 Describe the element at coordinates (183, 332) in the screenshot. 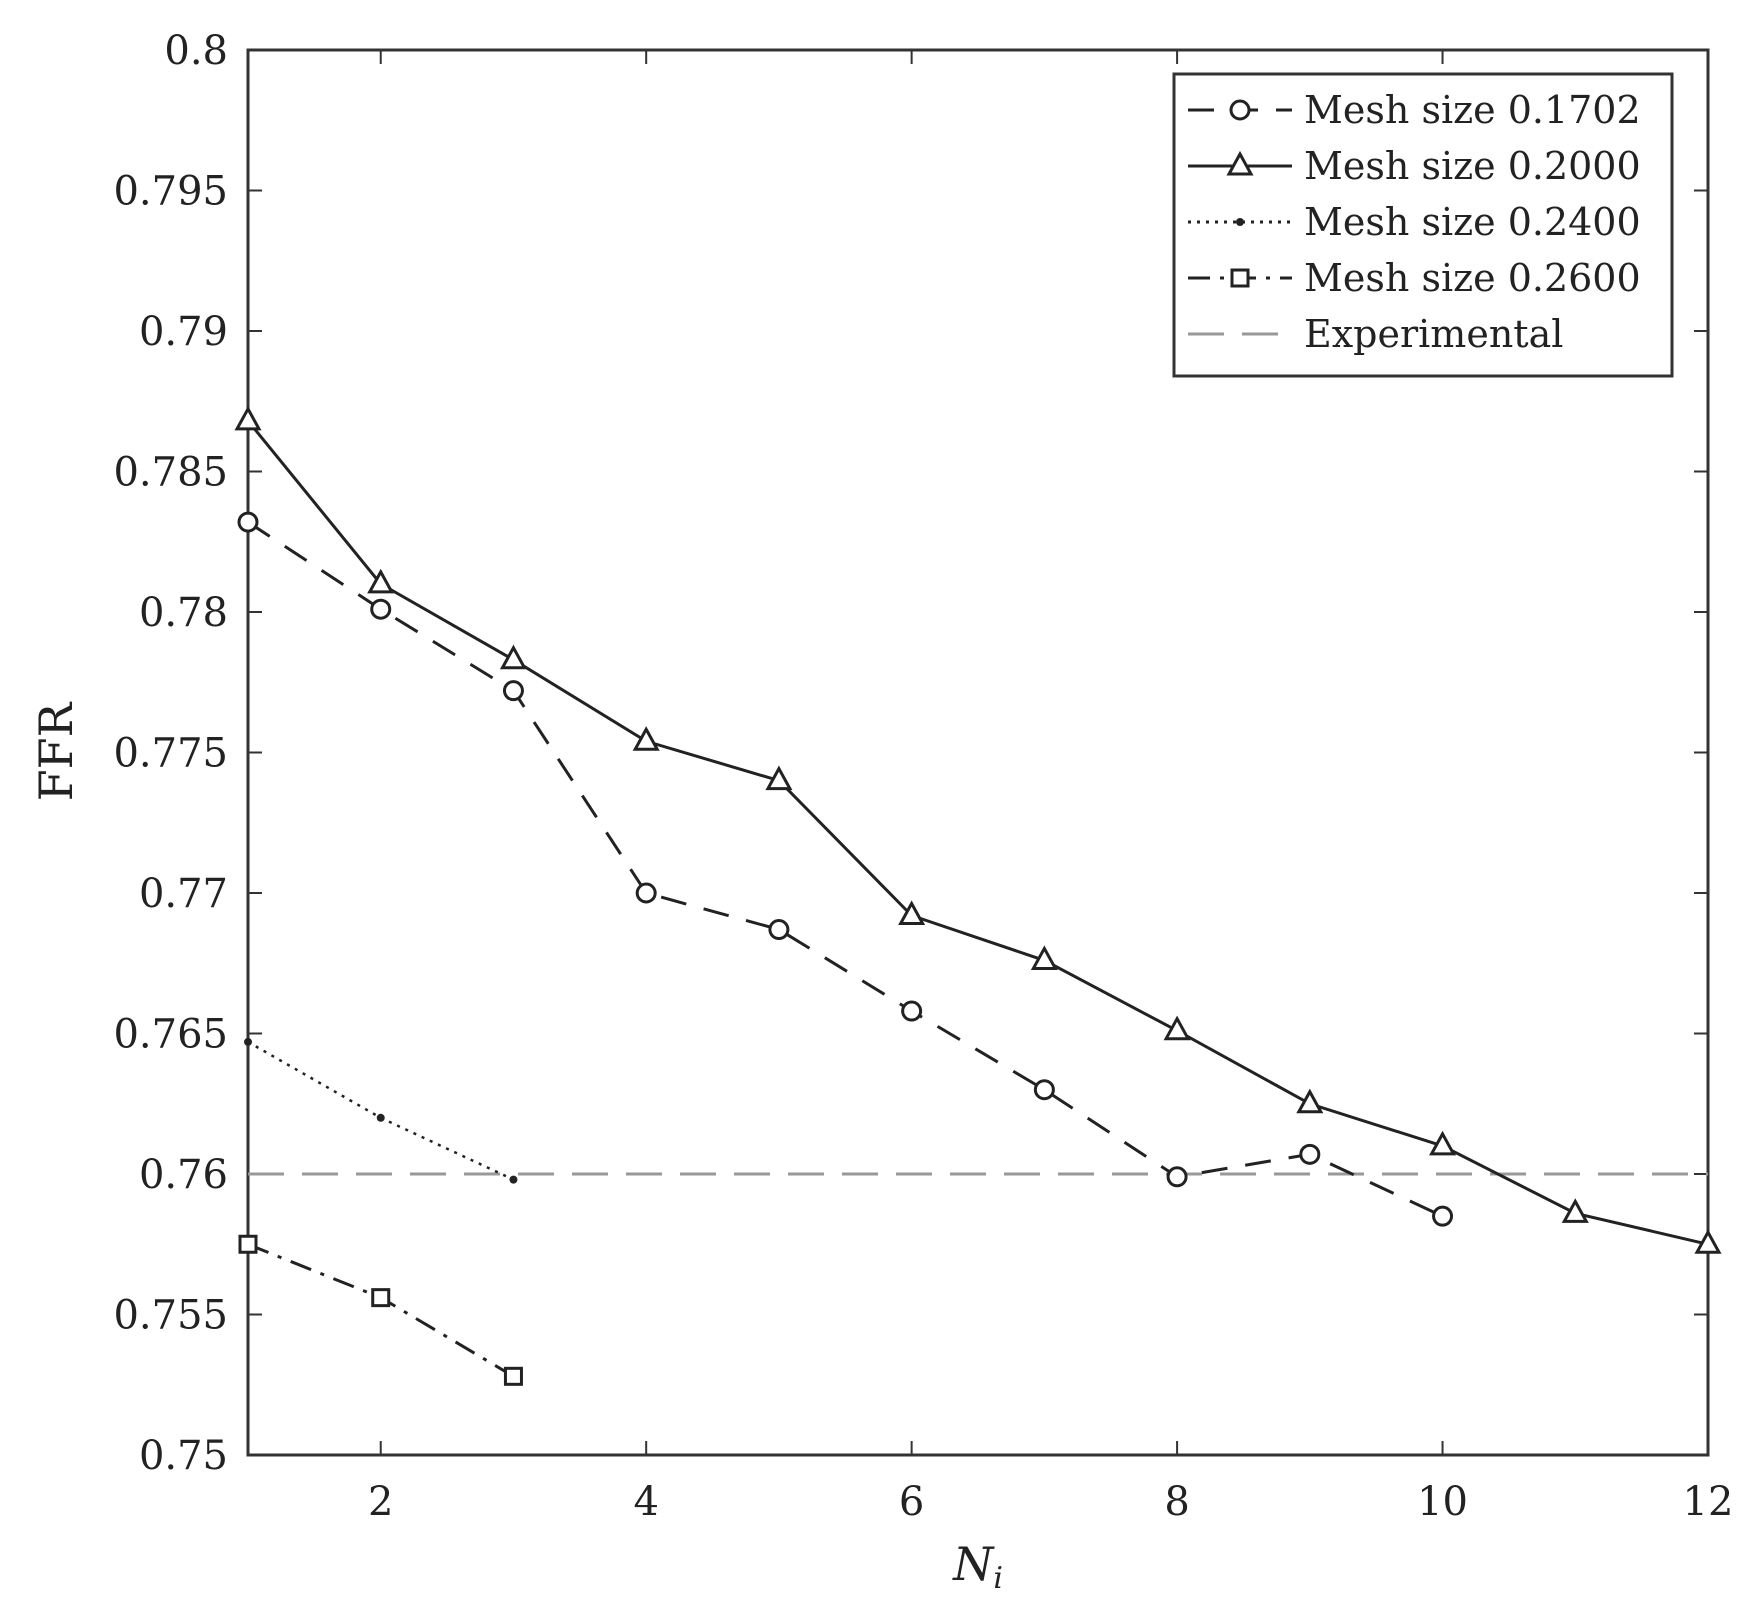

I see `y-tick-label: 0.79` at that location.